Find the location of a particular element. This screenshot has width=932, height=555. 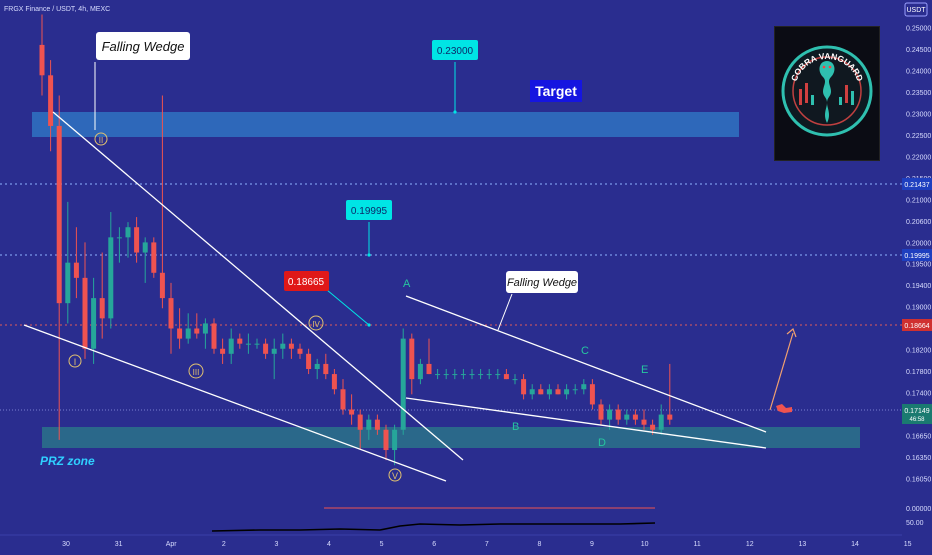

wave-IV-circle is located at coordinates (316, 323).